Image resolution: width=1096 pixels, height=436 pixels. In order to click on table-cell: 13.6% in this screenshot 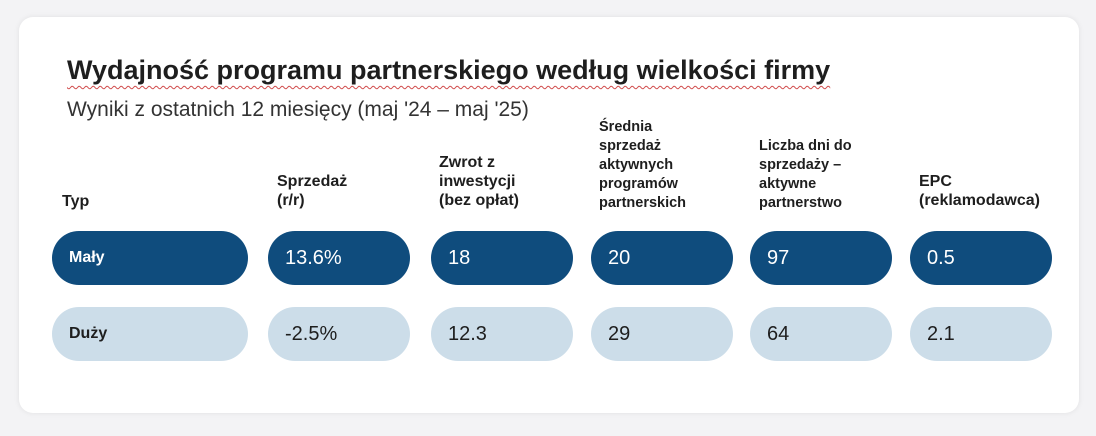, I will do `click(339, 258)`.